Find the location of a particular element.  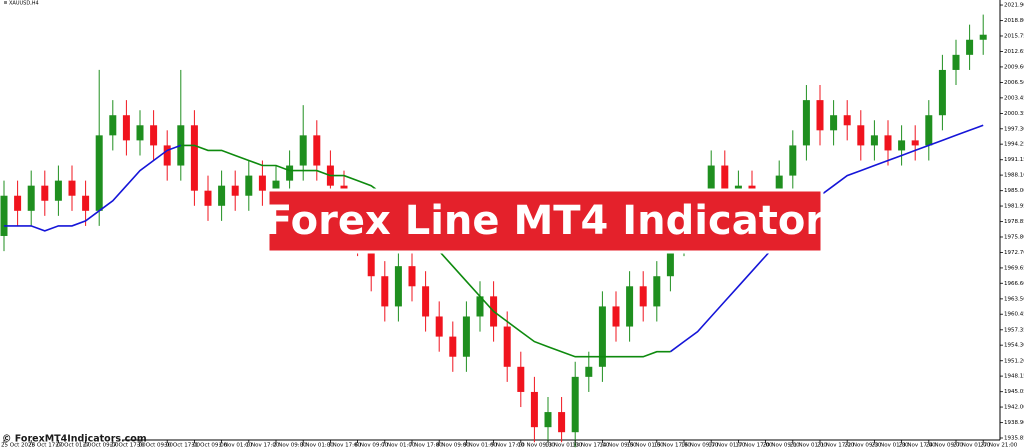

x-tick-label: 3 Nov 01:00 is located at coordinates (317, 445).